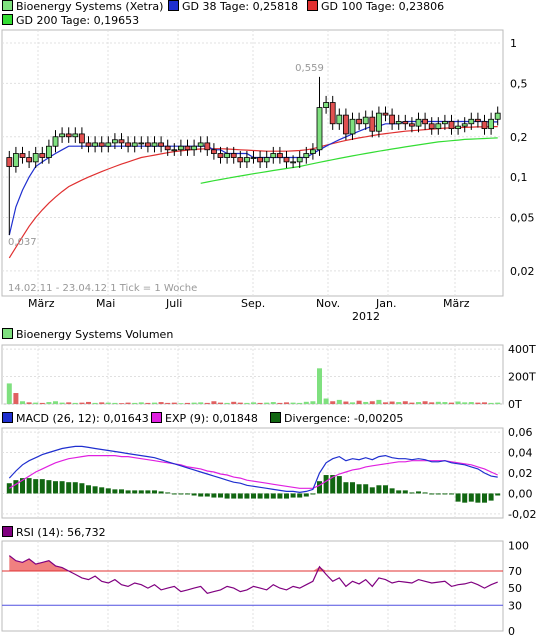 The image size is (545, 641). I want to click on price-x-tick-label: März, so click(456, 303).